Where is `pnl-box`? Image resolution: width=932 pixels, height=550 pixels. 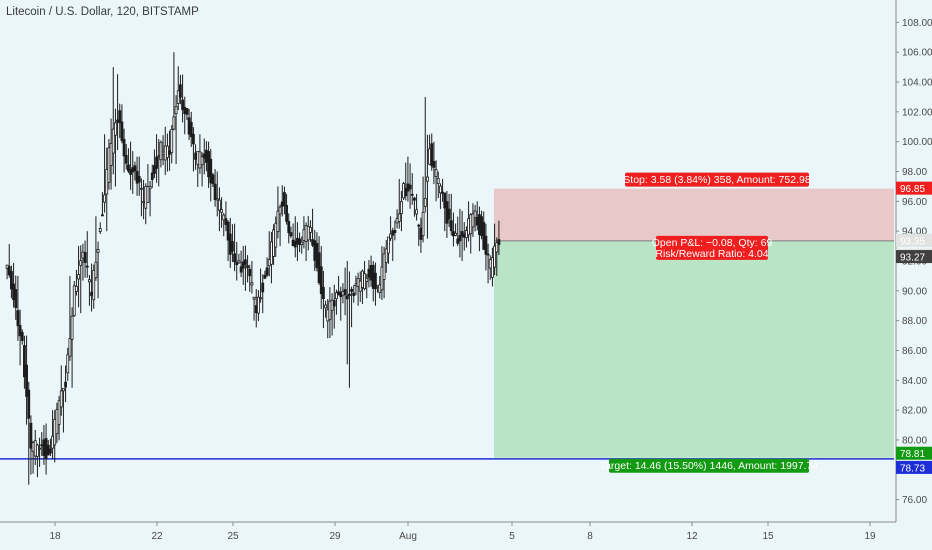
pnl-box is located at coordinates (712, 247).